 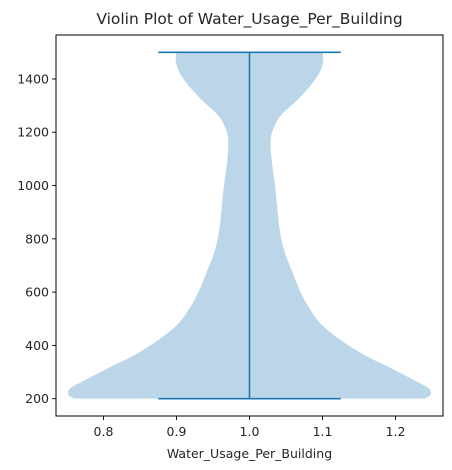 I want to click on x-axis: 0.8 0.9 1.0 1.1 1.2, so click(x=250, y=427).